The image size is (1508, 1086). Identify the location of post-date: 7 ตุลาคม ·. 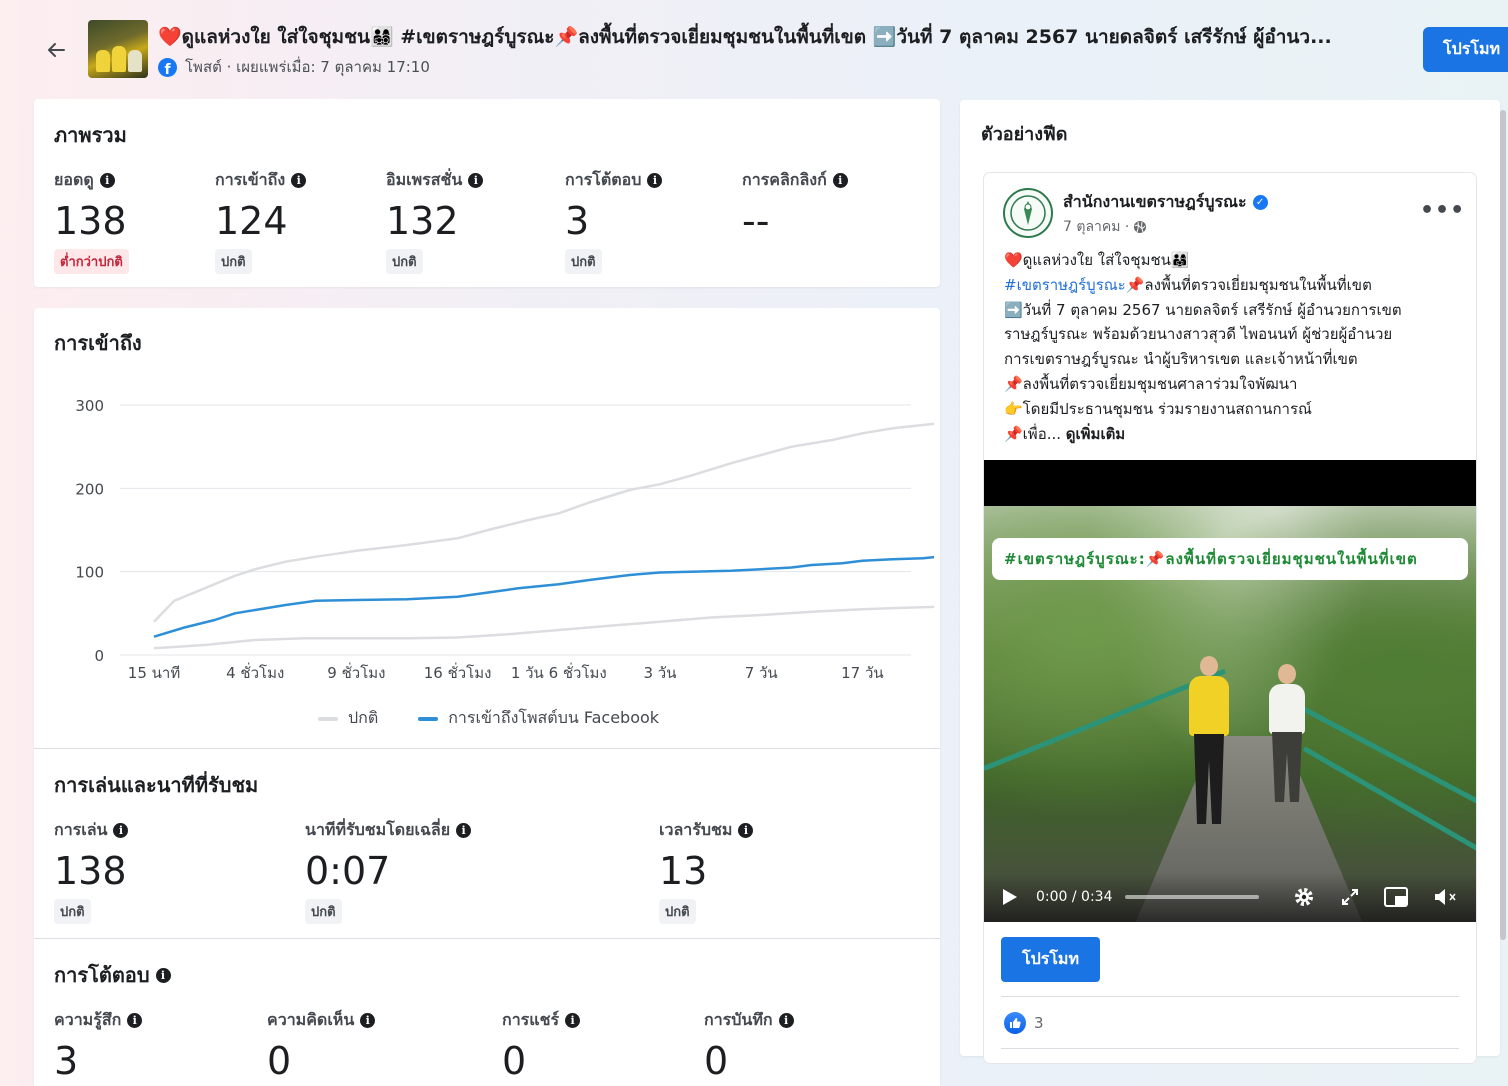
(1105, 227).